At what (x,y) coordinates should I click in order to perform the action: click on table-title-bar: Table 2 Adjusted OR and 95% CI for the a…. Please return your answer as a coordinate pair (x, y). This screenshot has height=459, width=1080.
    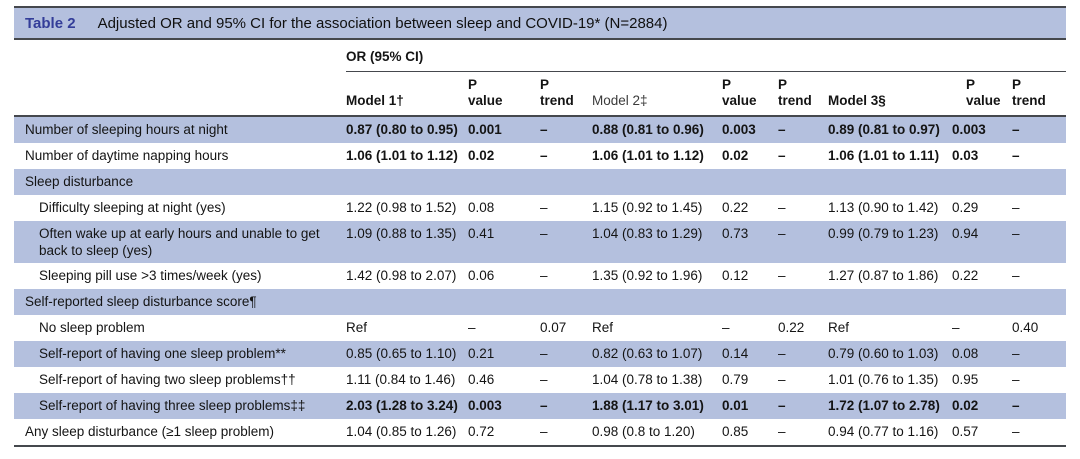
    Looking at the image, I should click on (540, 24).